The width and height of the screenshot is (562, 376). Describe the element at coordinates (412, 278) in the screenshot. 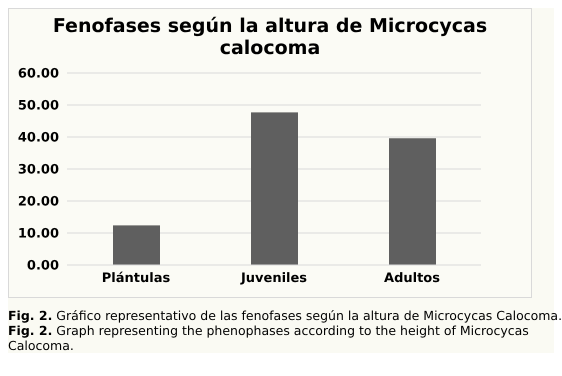

I see `x-tick-label: Adultos` at that location.